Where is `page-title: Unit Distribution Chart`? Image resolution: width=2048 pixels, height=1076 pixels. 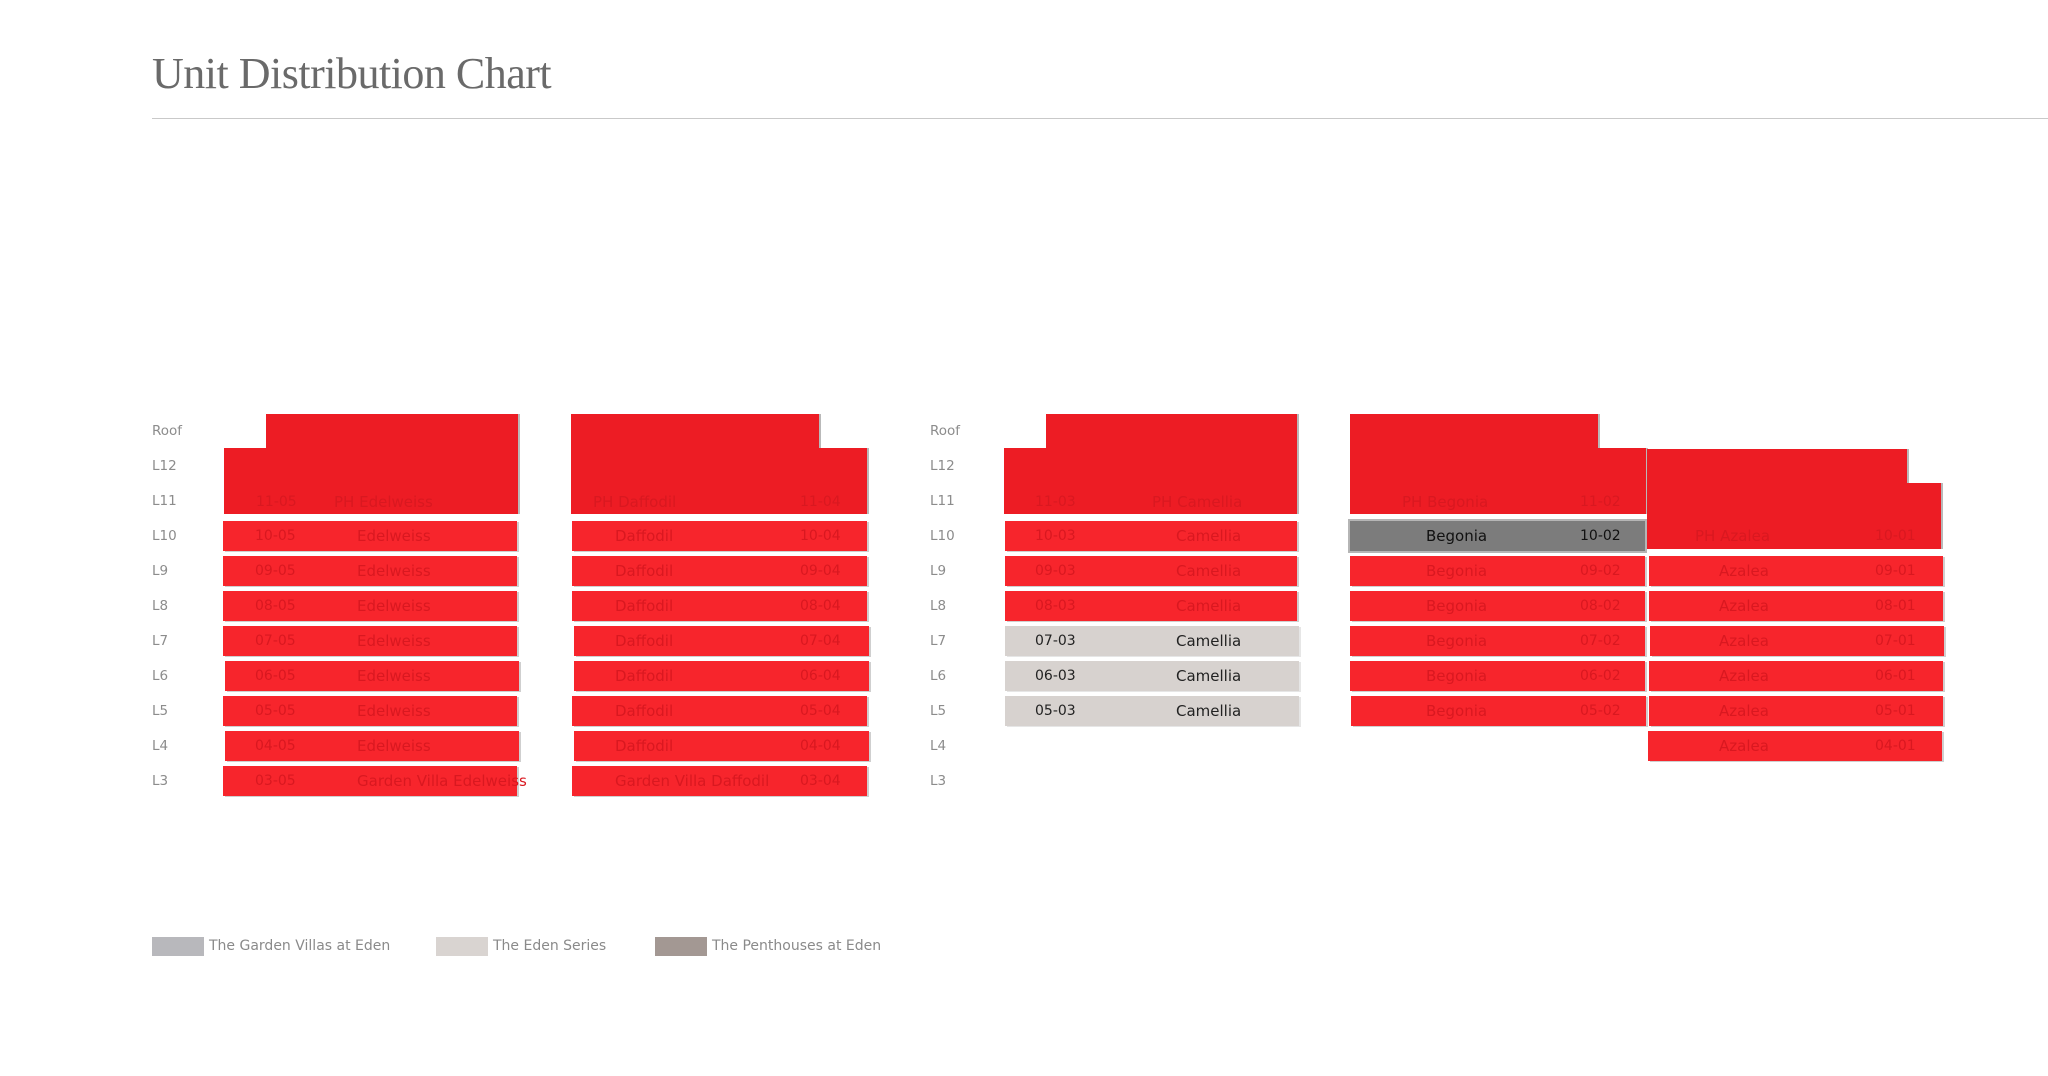
page-title: Unit Distribution Chart is located at coordinates (352, 73).